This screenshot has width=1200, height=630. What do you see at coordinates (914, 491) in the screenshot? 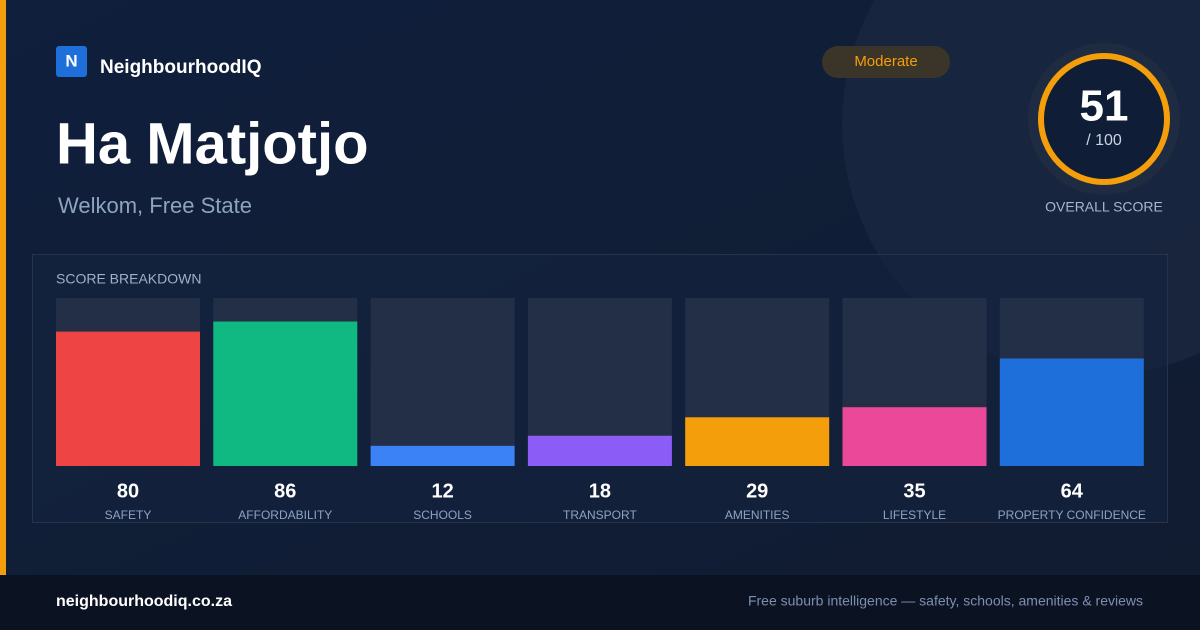
I see `value-label: 35` at bounding box center [914, 491].